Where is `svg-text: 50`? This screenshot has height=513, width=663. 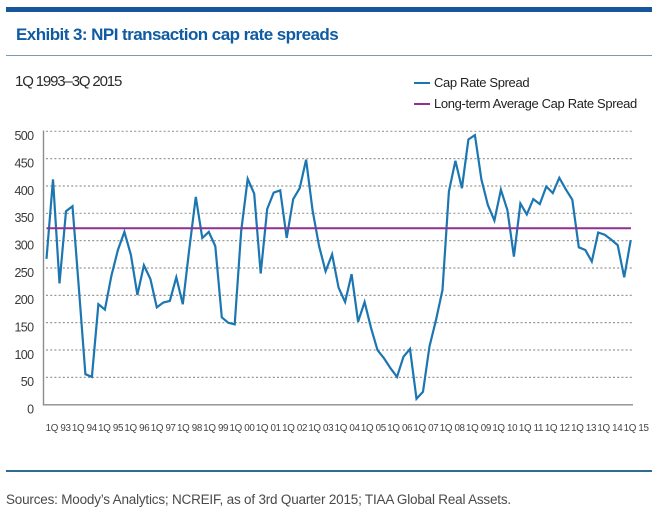 svg-text: 50 is located at coordinates (27, 382).